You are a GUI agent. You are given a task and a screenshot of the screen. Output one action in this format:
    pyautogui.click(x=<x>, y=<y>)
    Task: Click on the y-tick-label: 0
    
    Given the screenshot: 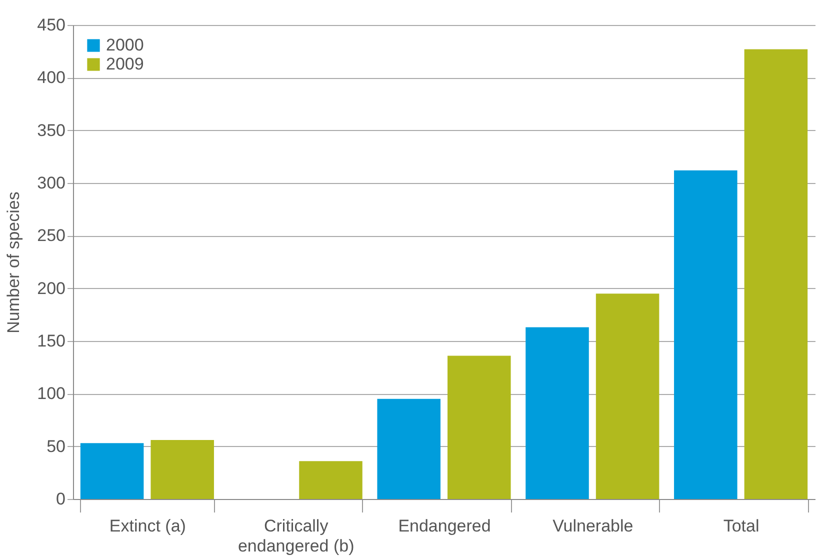 What is the action you would take?
    pyautogui.click(x=61, y=499)
    